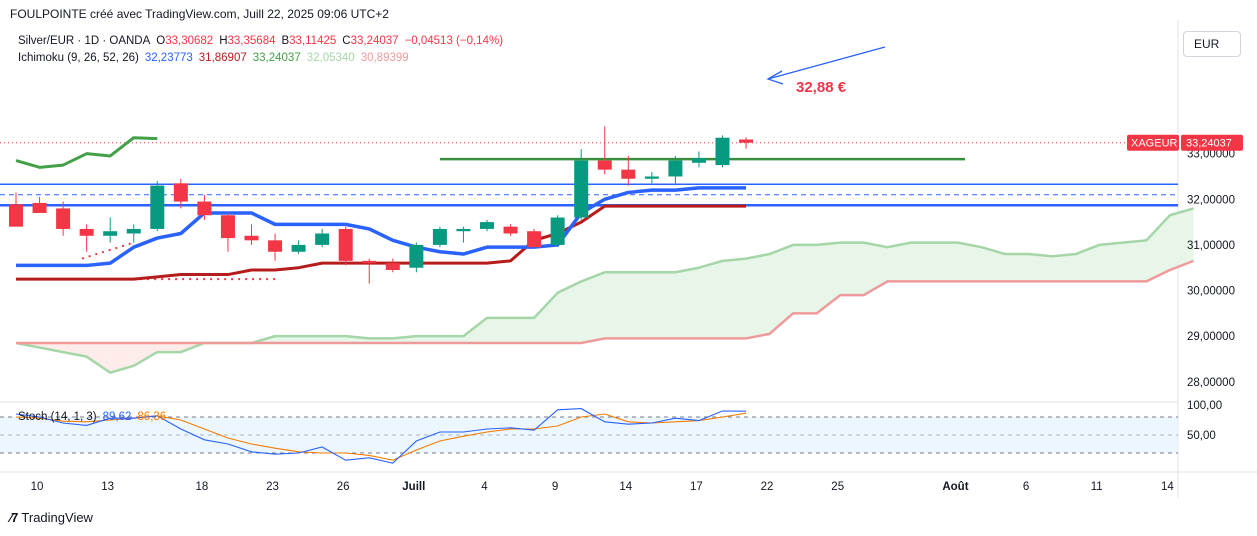 Image resolution: width=1257 pixels, height=536 pixels. Describe the element at coordinates (272, 487) in the screenshot. I see `time-axis-label: 23` at that location.